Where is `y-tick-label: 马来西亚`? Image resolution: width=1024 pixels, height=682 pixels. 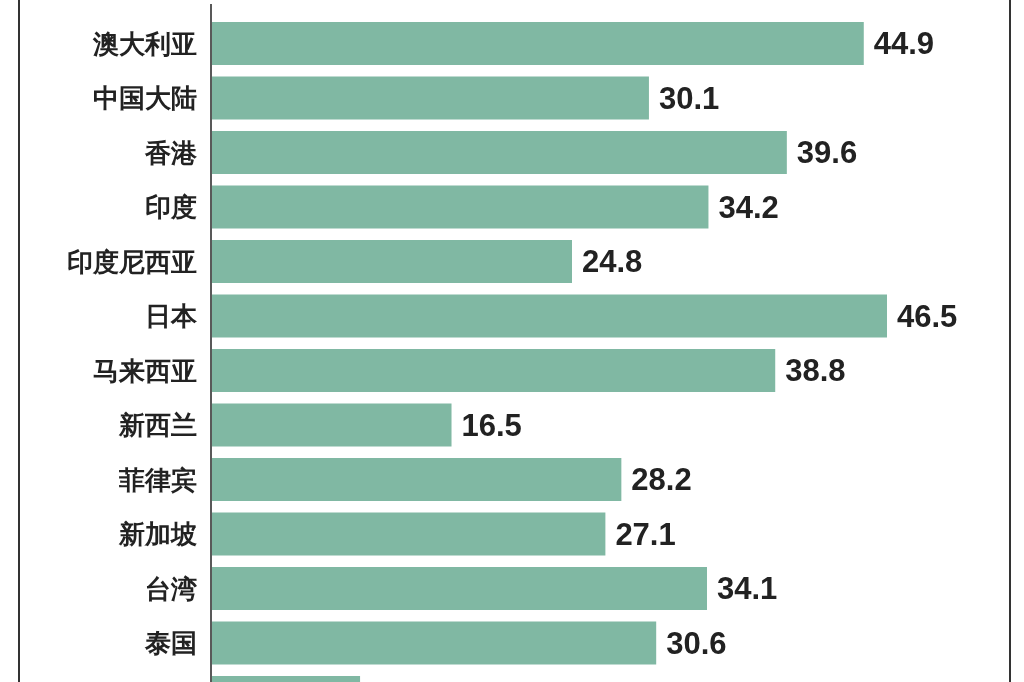 y-tick-label: 马来西亚 is located at coordinates (145, 370).